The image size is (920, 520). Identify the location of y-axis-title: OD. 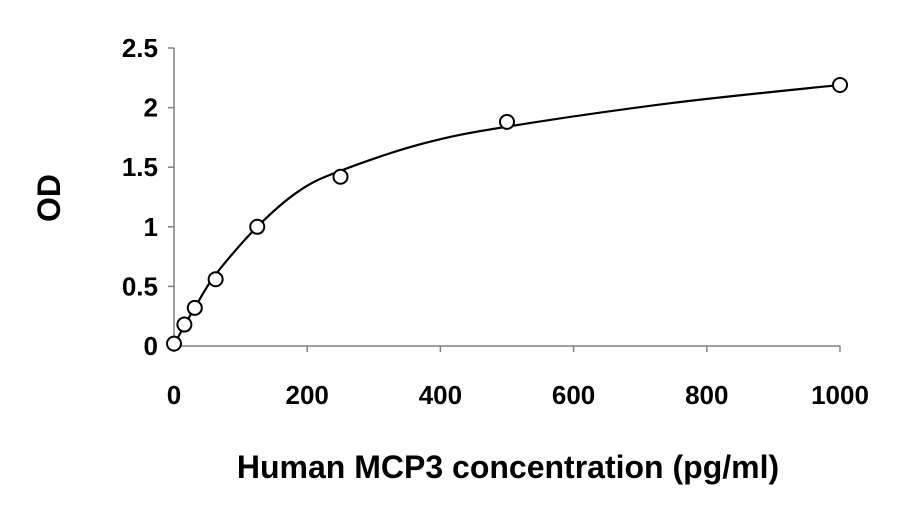
(49, 198).